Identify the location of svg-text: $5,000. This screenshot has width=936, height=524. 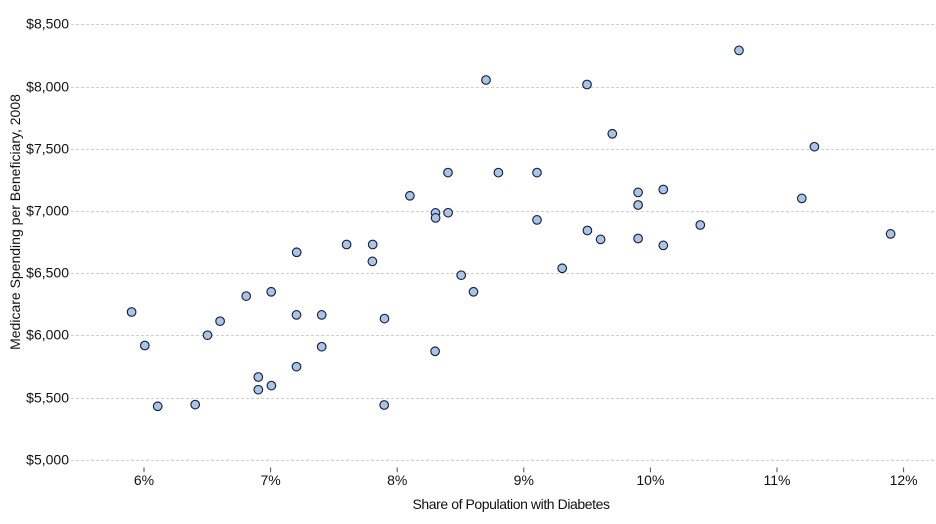
(47, 460).